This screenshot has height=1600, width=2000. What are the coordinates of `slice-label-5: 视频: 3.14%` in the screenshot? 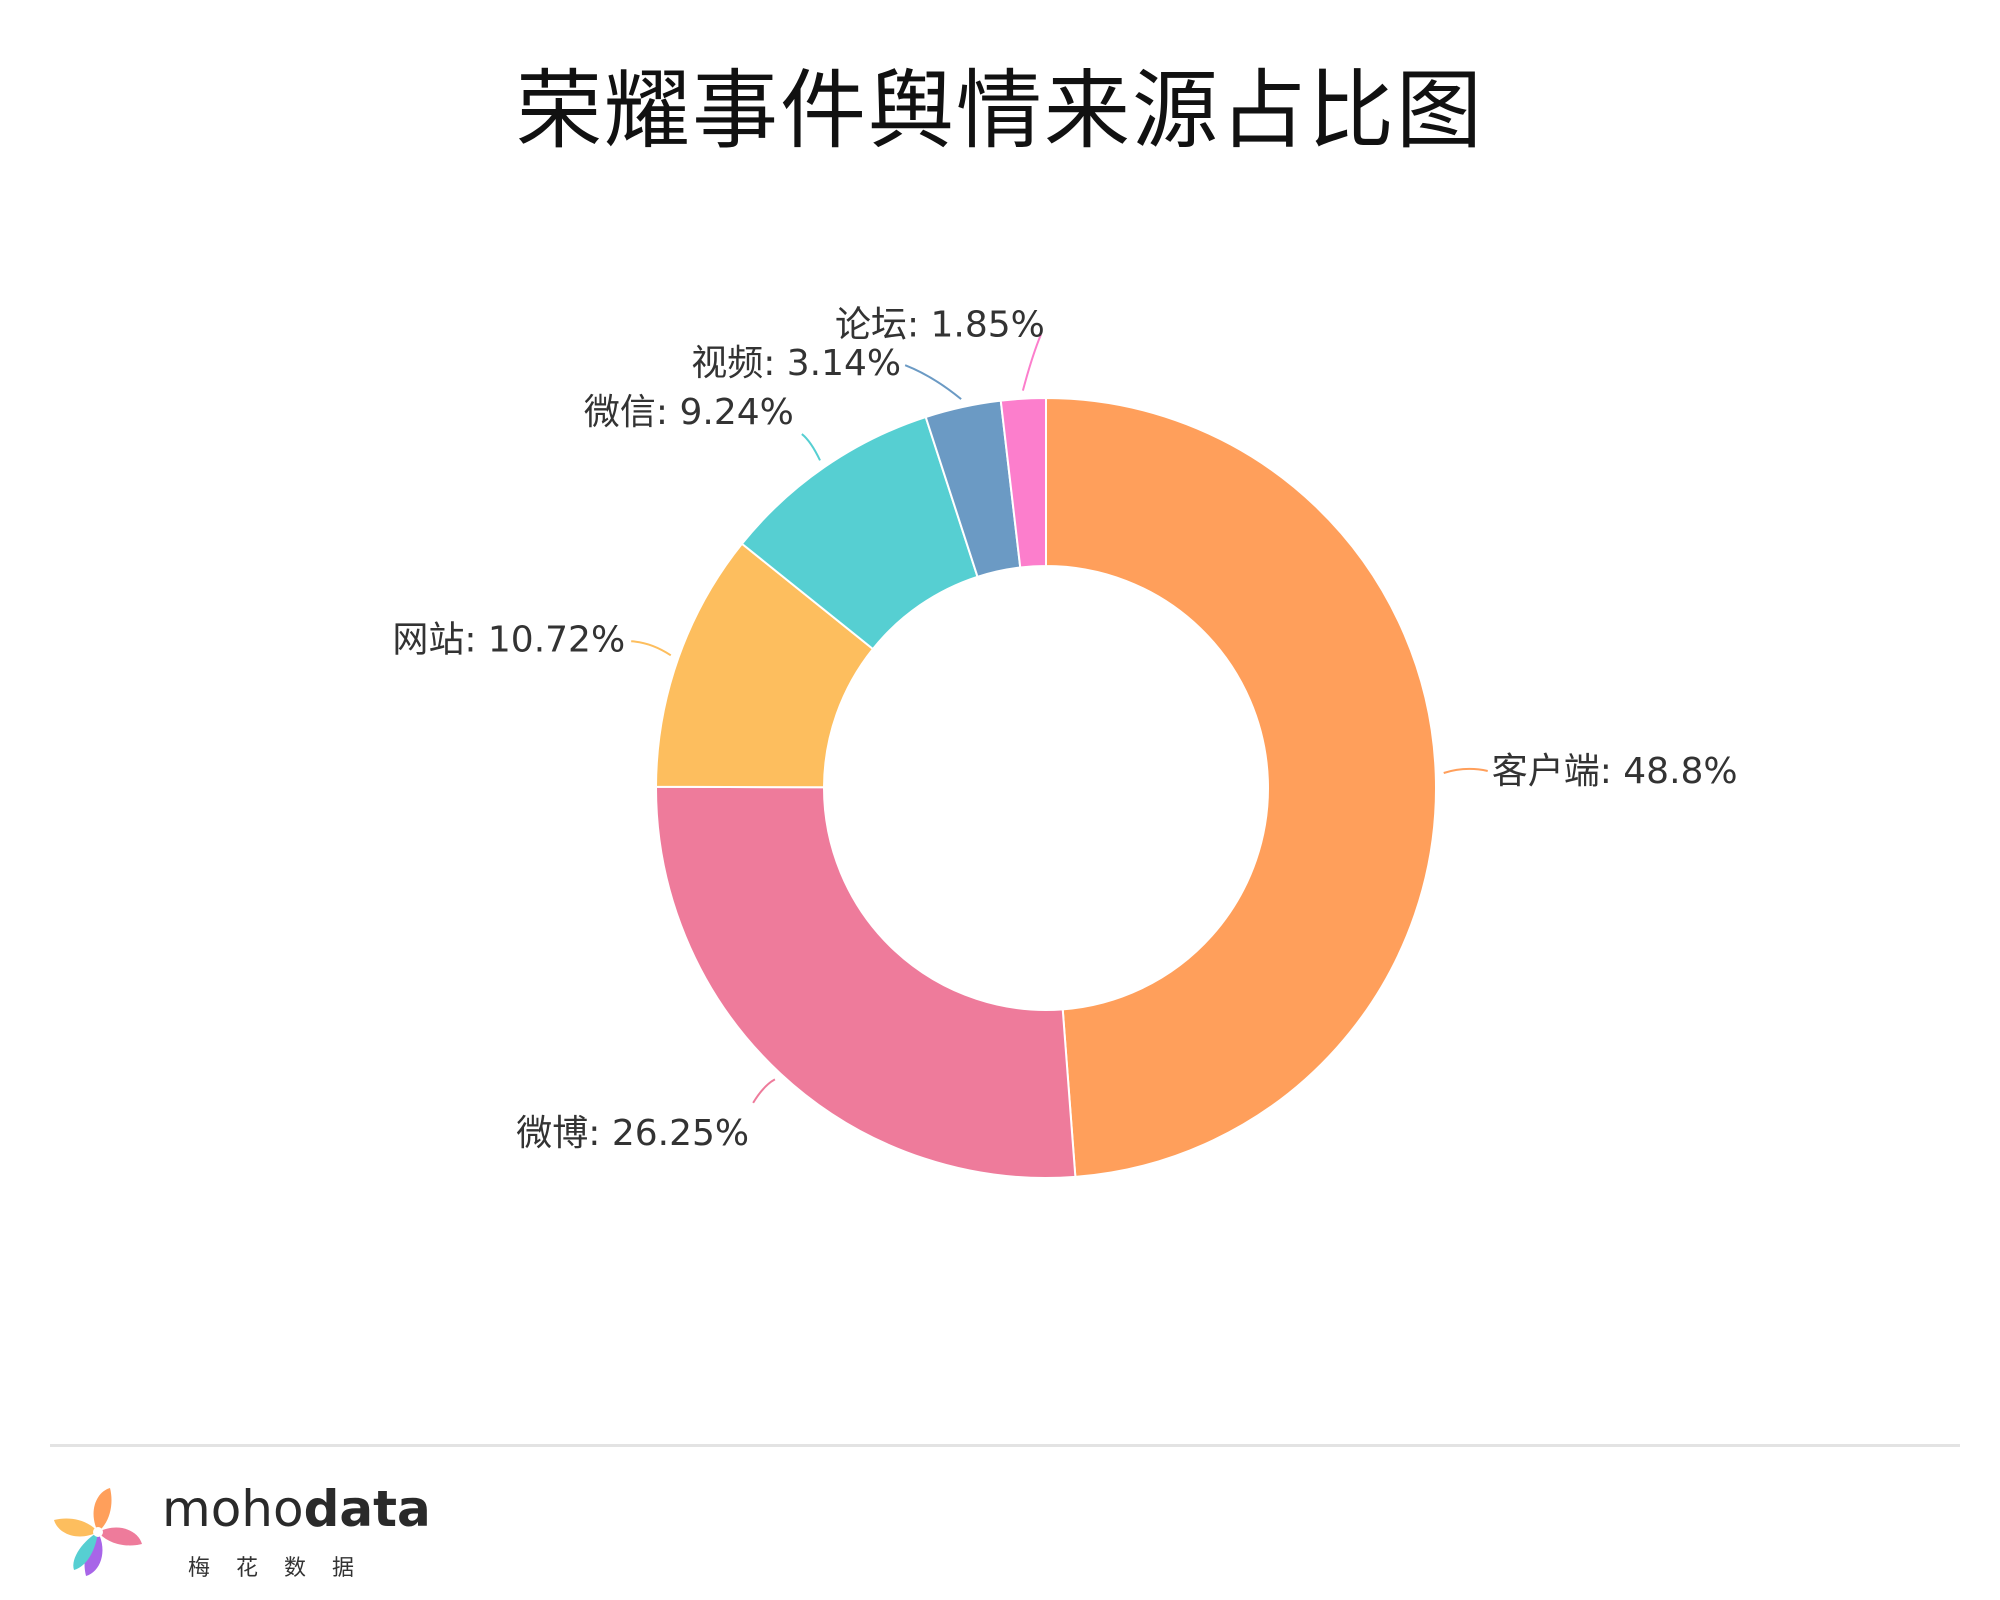 It's located at (796, 363).